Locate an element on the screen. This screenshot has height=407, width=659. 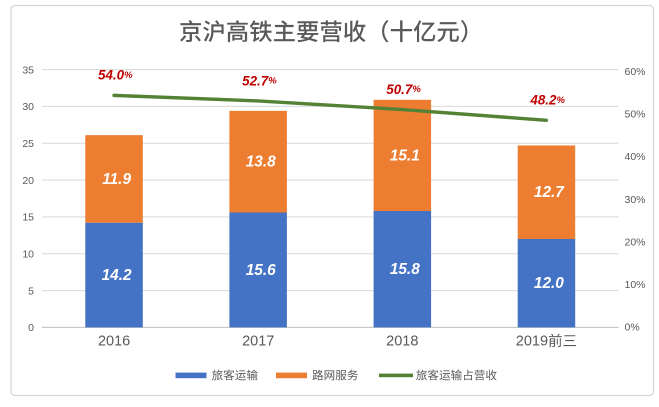
svg-text: 13.8 is located at coordinates (261, 162).